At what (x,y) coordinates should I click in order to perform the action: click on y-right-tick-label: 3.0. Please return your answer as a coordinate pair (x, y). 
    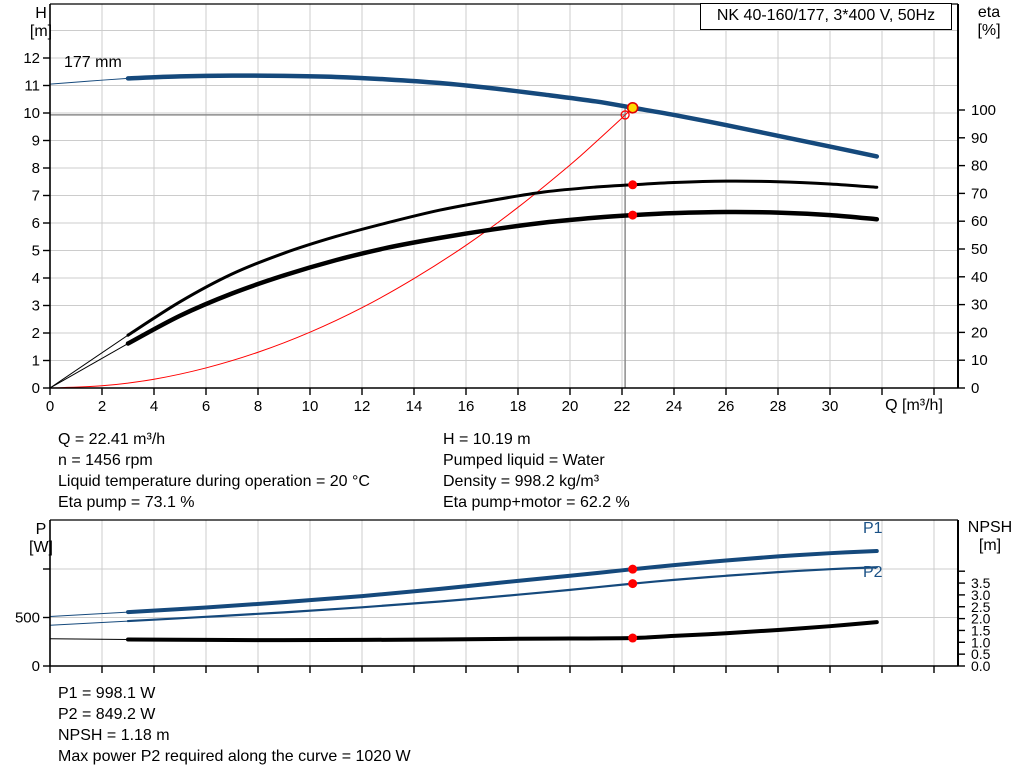
    Looking at the image, I should click on (981, 595).